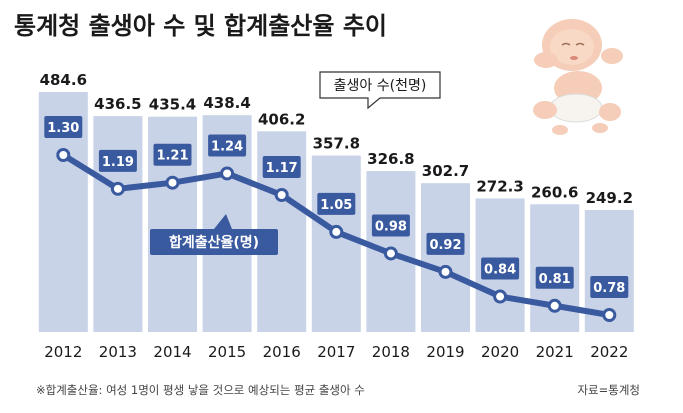  Describe the element at coordinates (390, 159) in the screenshot. I see `bar-value-label-2018: 326.8` at that location.